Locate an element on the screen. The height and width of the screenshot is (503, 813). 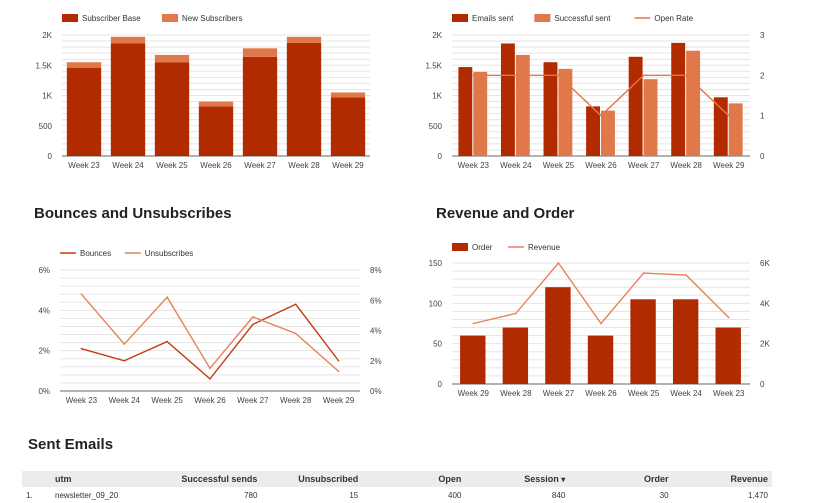
cell-order: 30 is located at coordinates (664, 495).